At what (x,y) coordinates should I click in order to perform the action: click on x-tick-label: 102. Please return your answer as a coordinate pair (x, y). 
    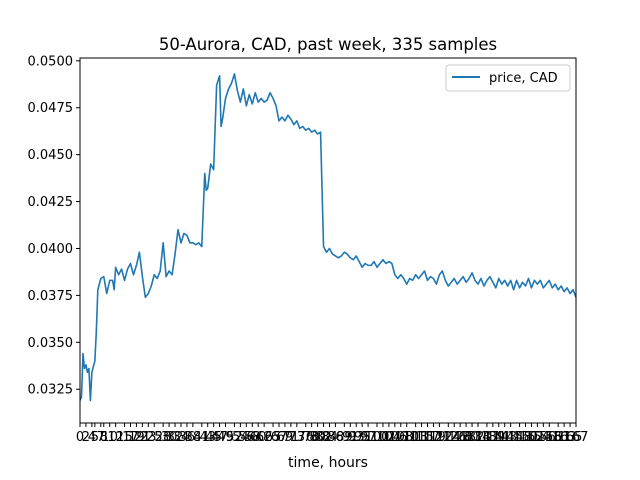
    Looking at the image, I should click on (383, 437).